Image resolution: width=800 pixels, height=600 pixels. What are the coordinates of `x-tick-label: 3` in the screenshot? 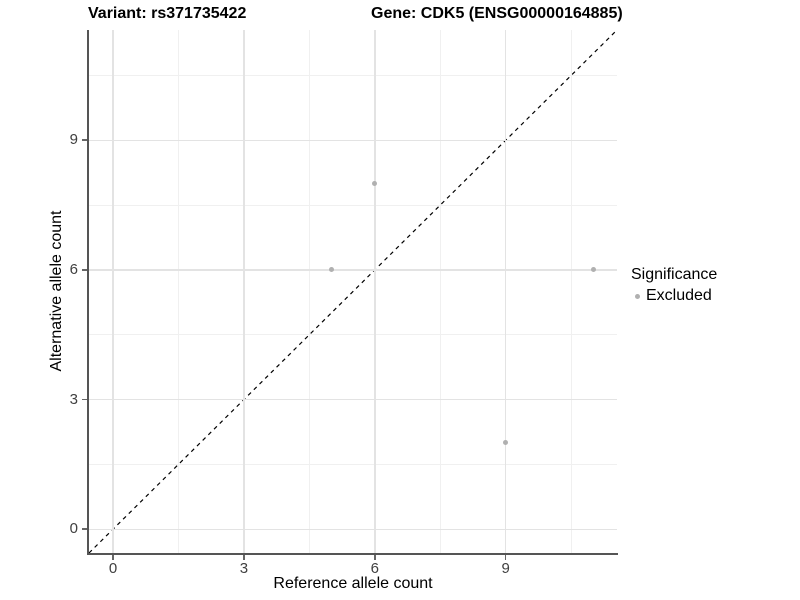 It's located at (244, 568).